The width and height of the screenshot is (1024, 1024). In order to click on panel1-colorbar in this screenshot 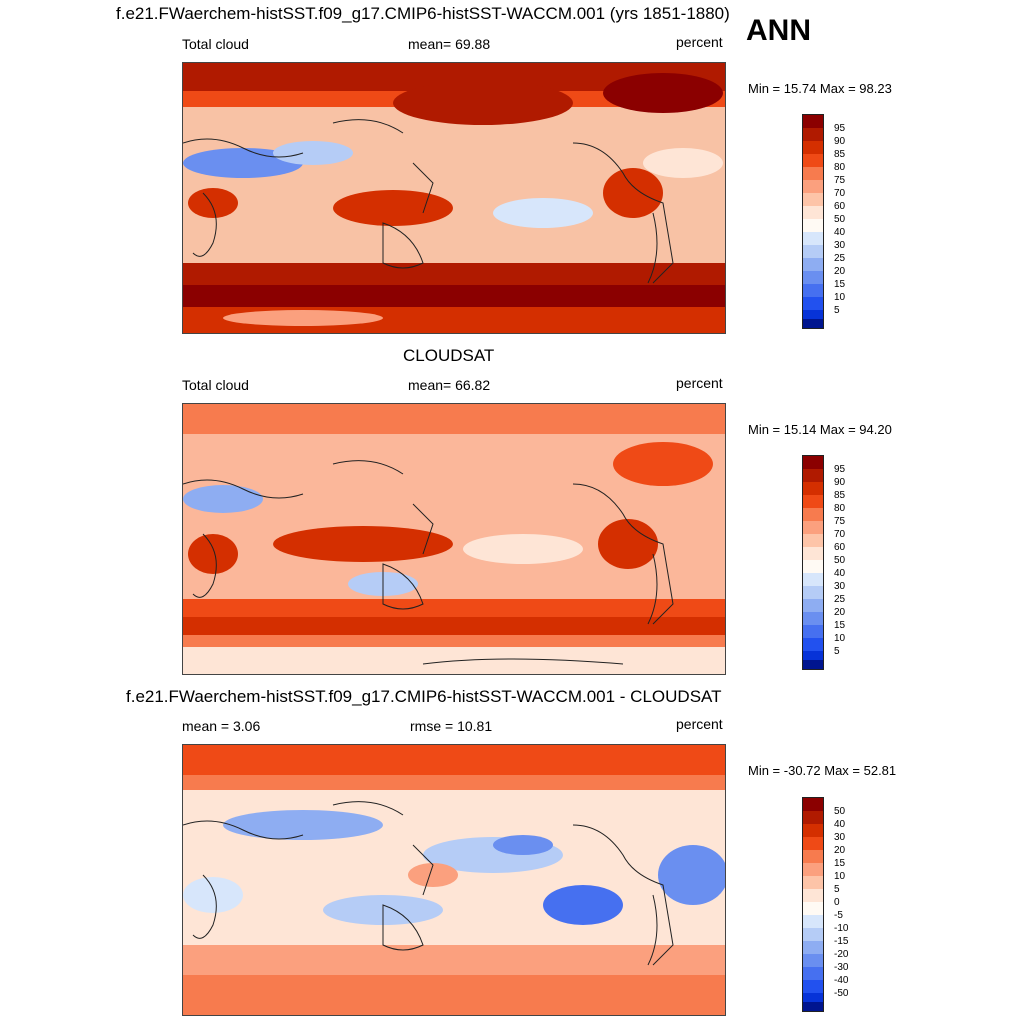, I will do `click(813, 221)`.